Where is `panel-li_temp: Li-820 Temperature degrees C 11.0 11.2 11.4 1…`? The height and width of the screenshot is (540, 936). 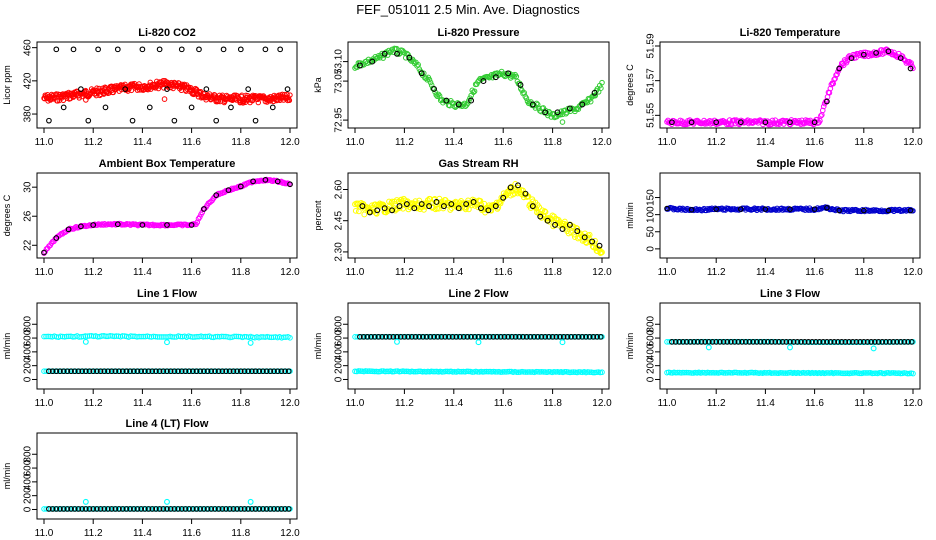
panel-li_temp: Li-820 Temperature degrees C 11.0 11.2 11.4 1… is located at coordinates (774, 87).